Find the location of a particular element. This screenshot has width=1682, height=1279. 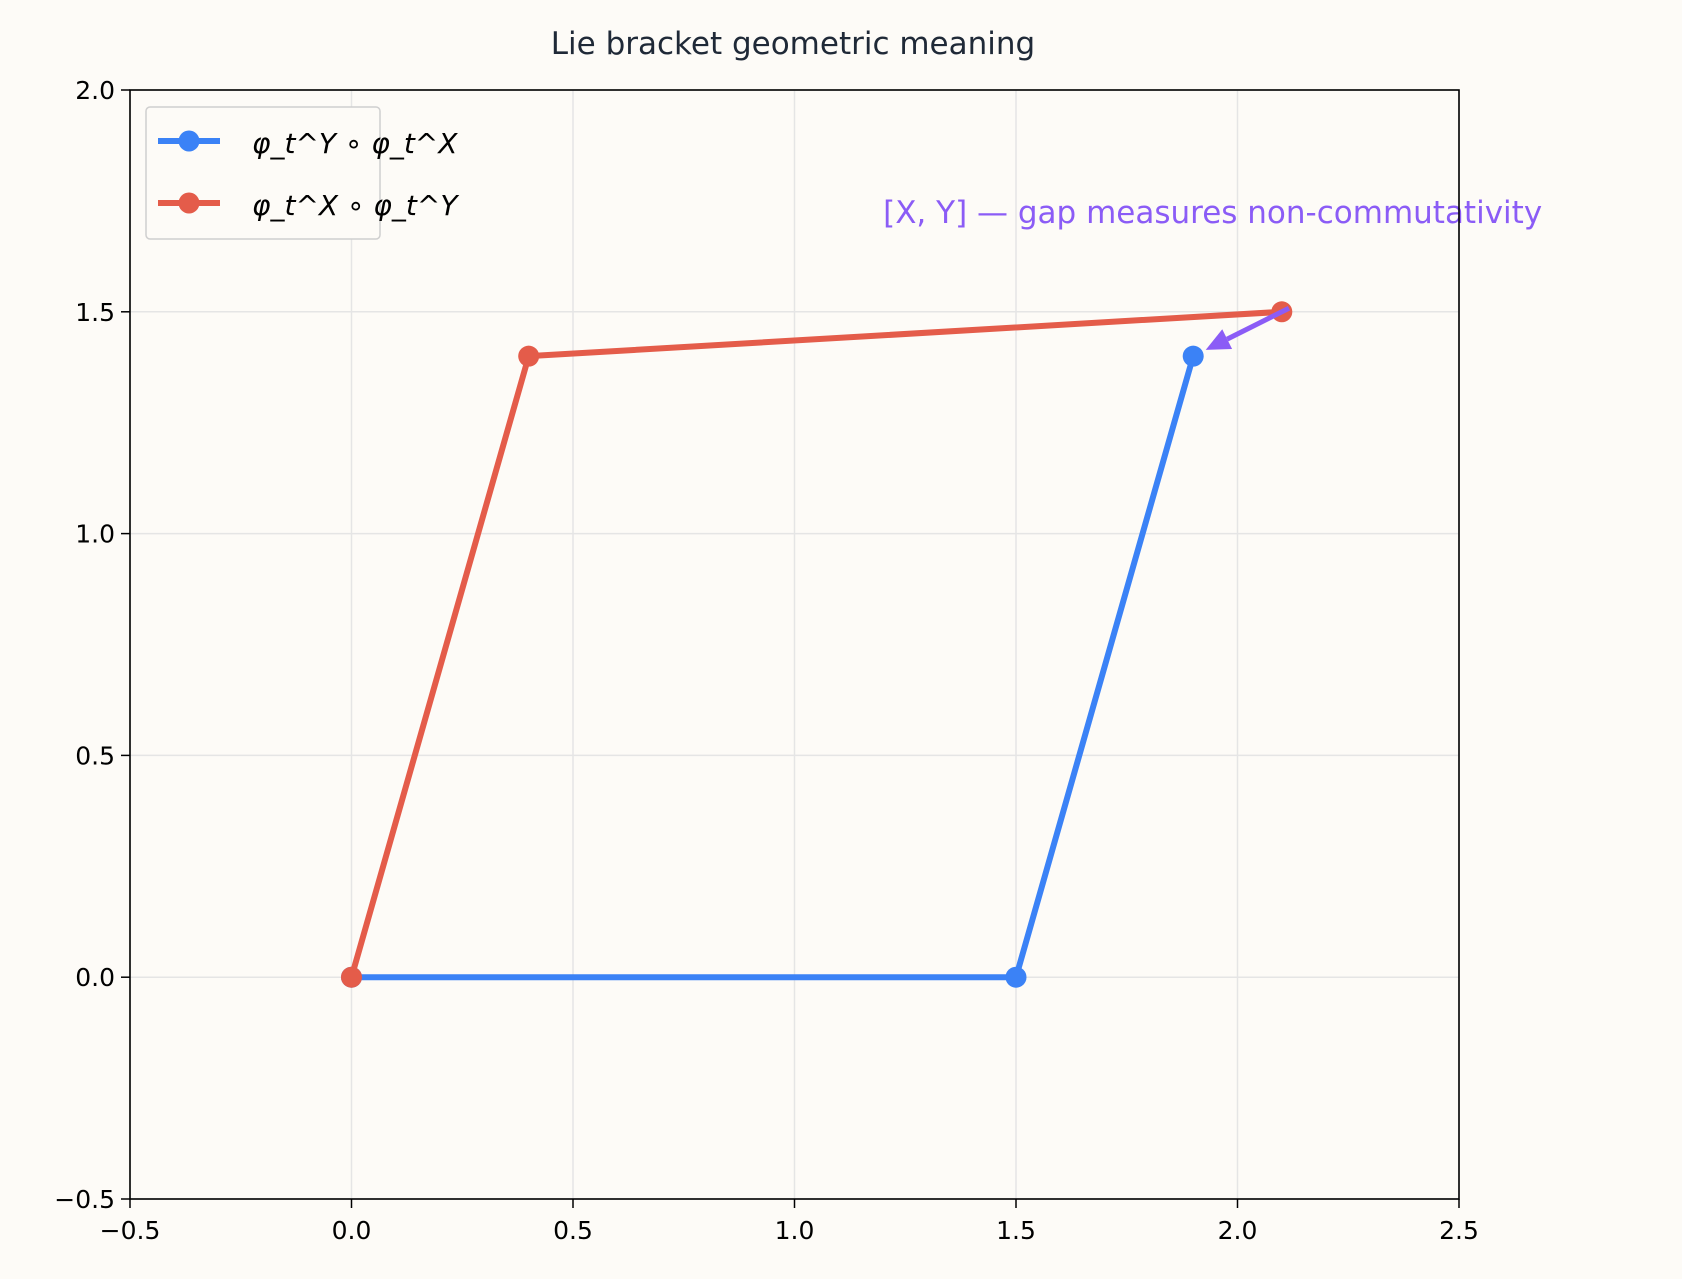

y-tick-label: 0.5 is located at coordinates (95, 755).